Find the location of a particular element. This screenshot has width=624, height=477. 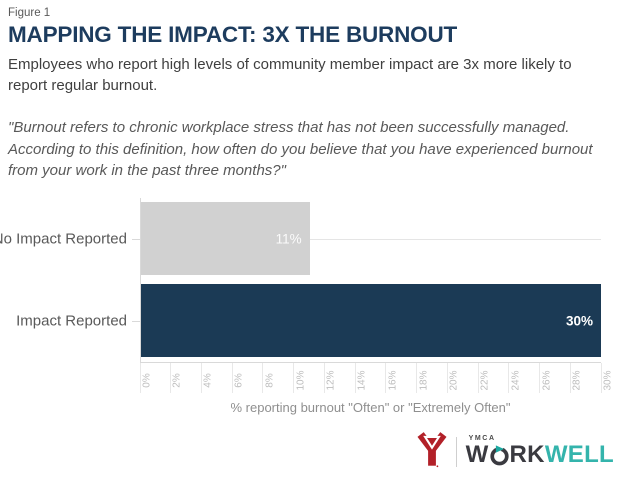

axis-tick-label: 0% is located at coordinates (147, 380).